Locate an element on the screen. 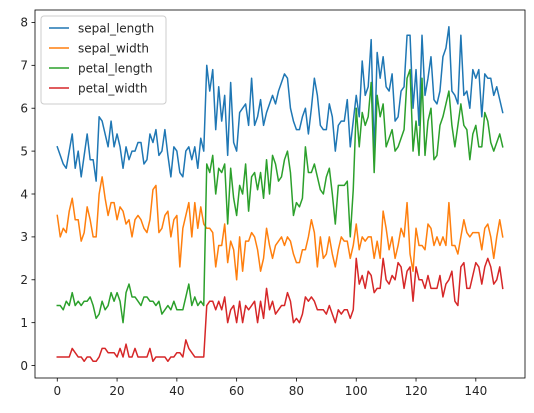  legend-label-petal-width: petal_width is located at coordinates (112, 88).